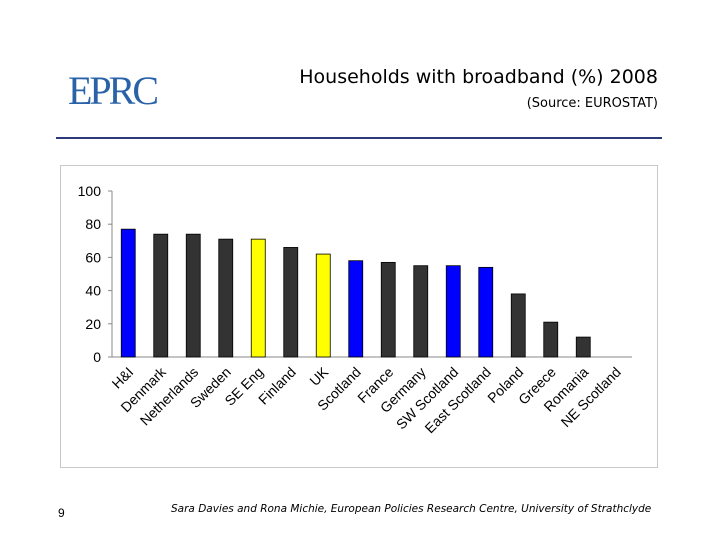  What do you see at coordinates (583, 347) in the screenshot?
I see `bar: Romania: 12` at bounding box center [583, 347].